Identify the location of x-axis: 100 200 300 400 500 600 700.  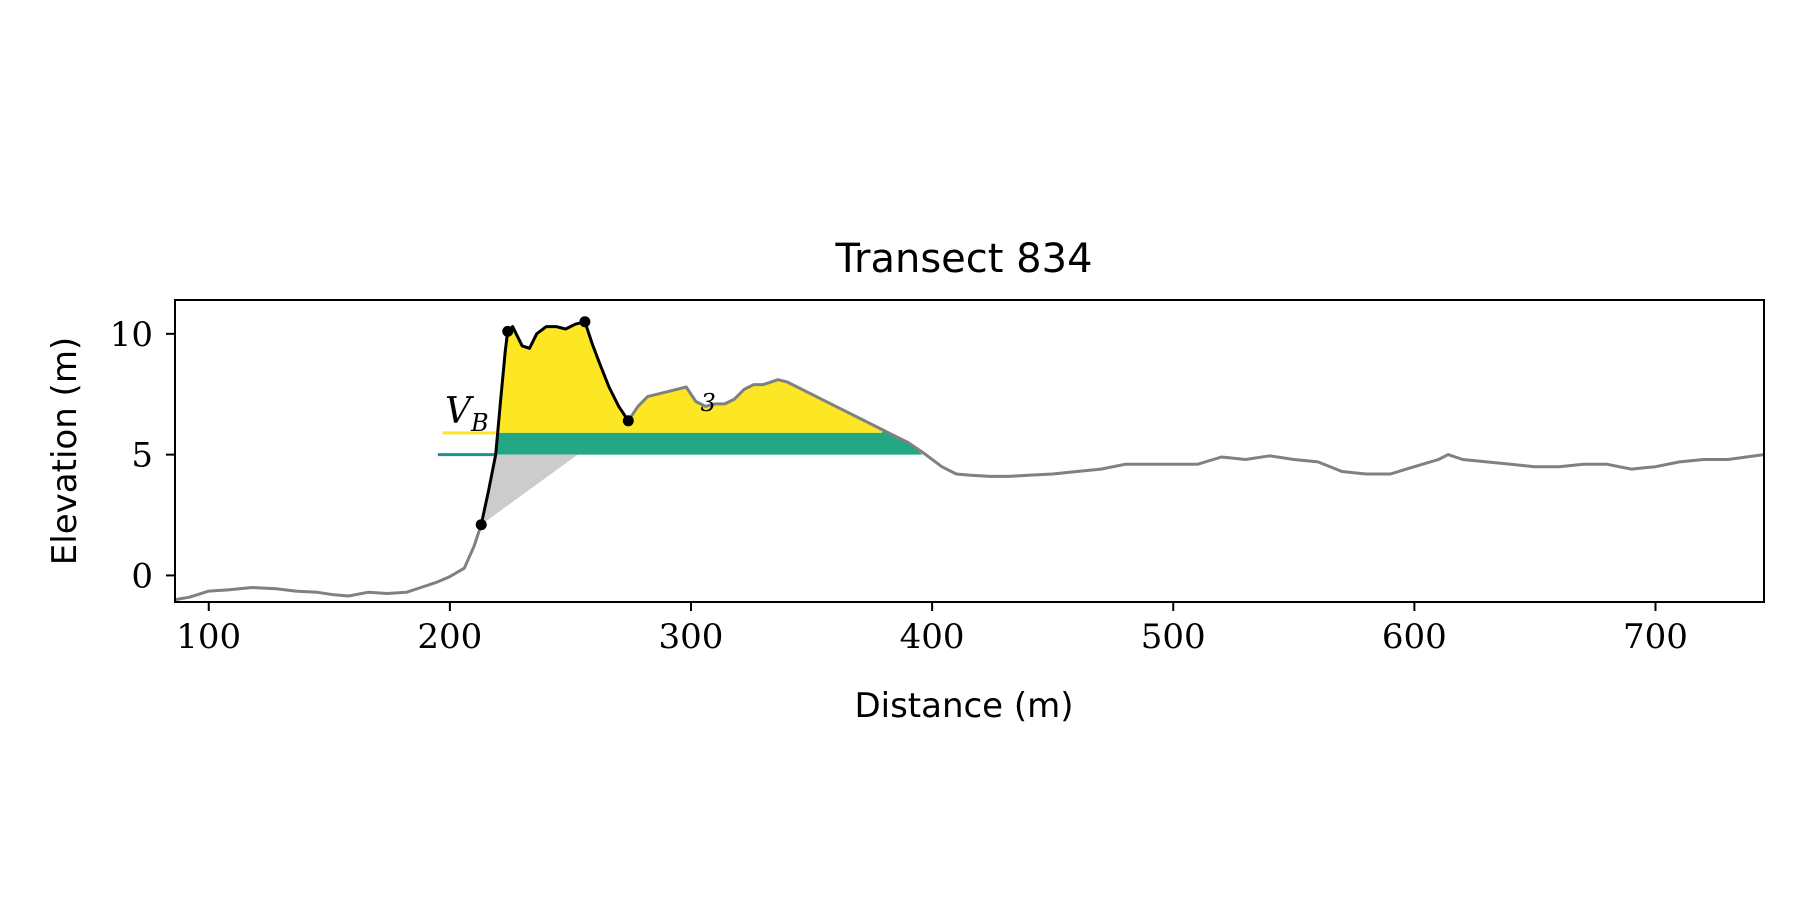
(932, 629).